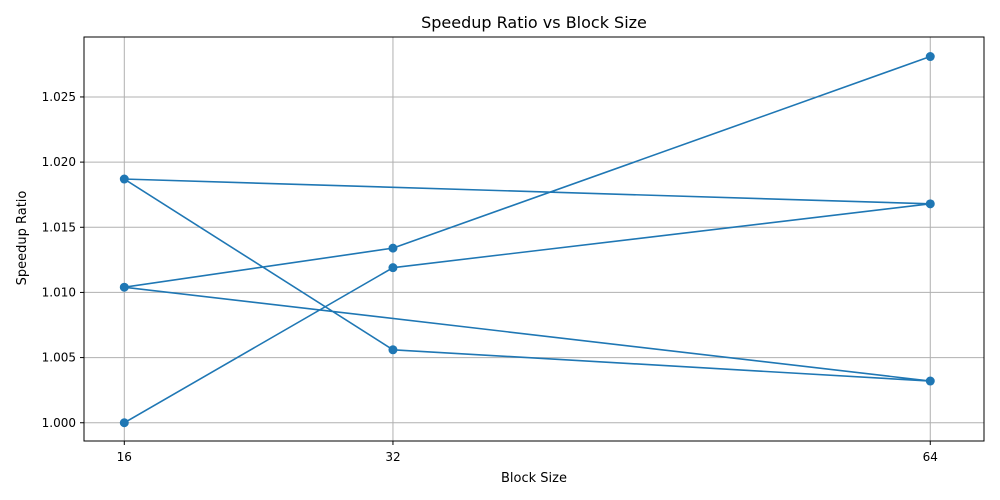 This screenshot has height=500, width=1000. I want to click on y-tick-label: 1.020, so click(59, 162).